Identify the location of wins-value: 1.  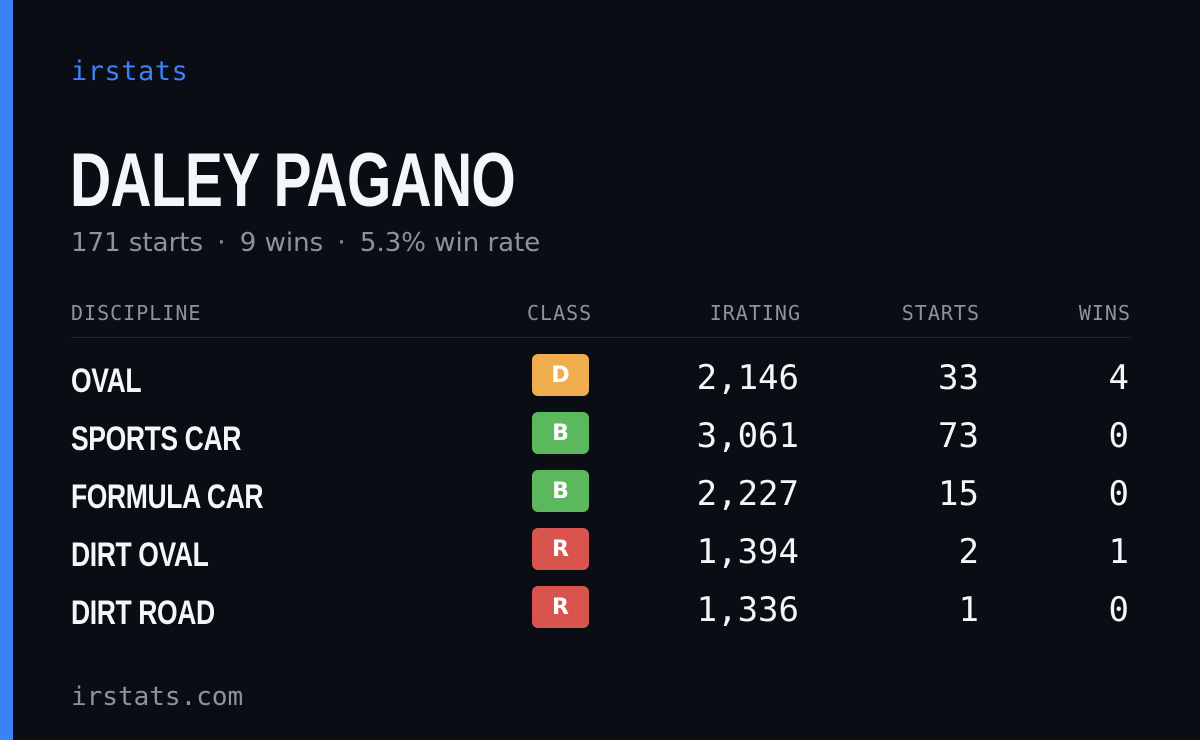
(1118, 552).